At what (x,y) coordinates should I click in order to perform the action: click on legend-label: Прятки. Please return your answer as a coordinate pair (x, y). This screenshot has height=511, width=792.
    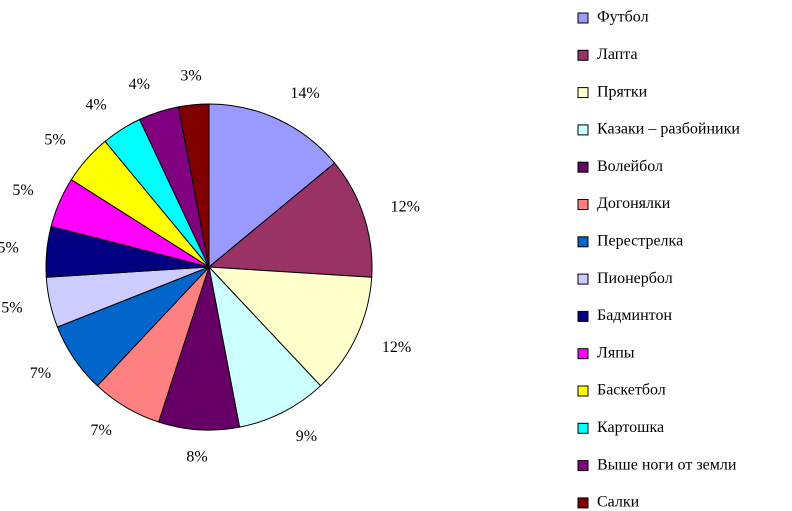
    Looking at the image, I should click on (622, 91).